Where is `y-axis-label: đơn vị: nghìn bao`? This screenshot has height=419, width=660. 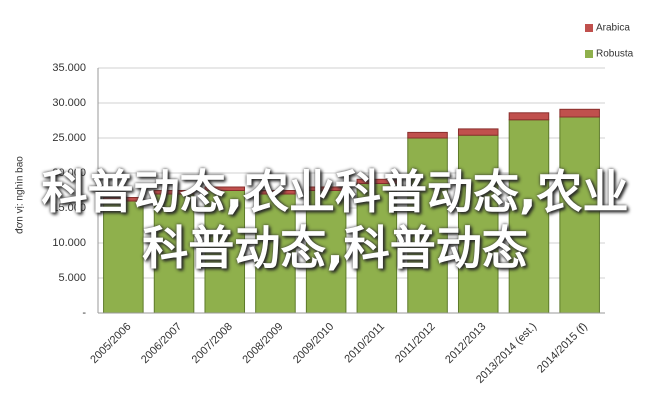 y-axis-label: đơn vị: nghìn bao is located at coordinates (20, 195).